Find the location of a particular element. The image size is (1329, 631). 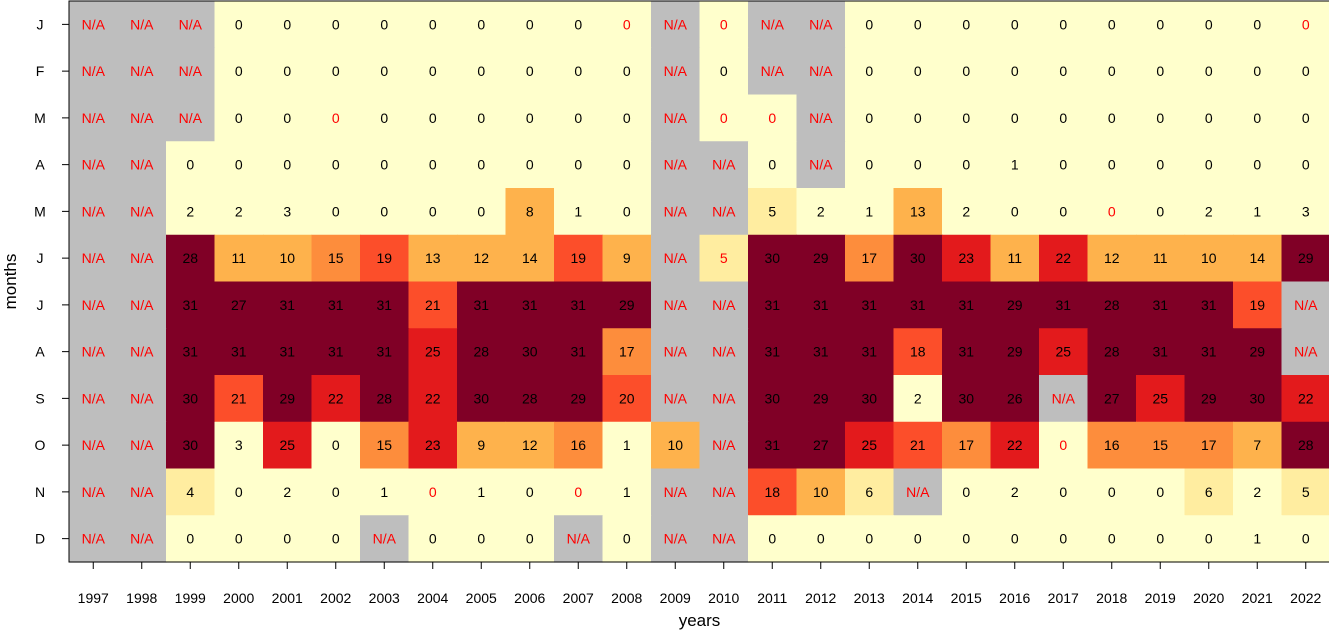

x-tick-label: 2016 is located at coordinates (1014, 598).